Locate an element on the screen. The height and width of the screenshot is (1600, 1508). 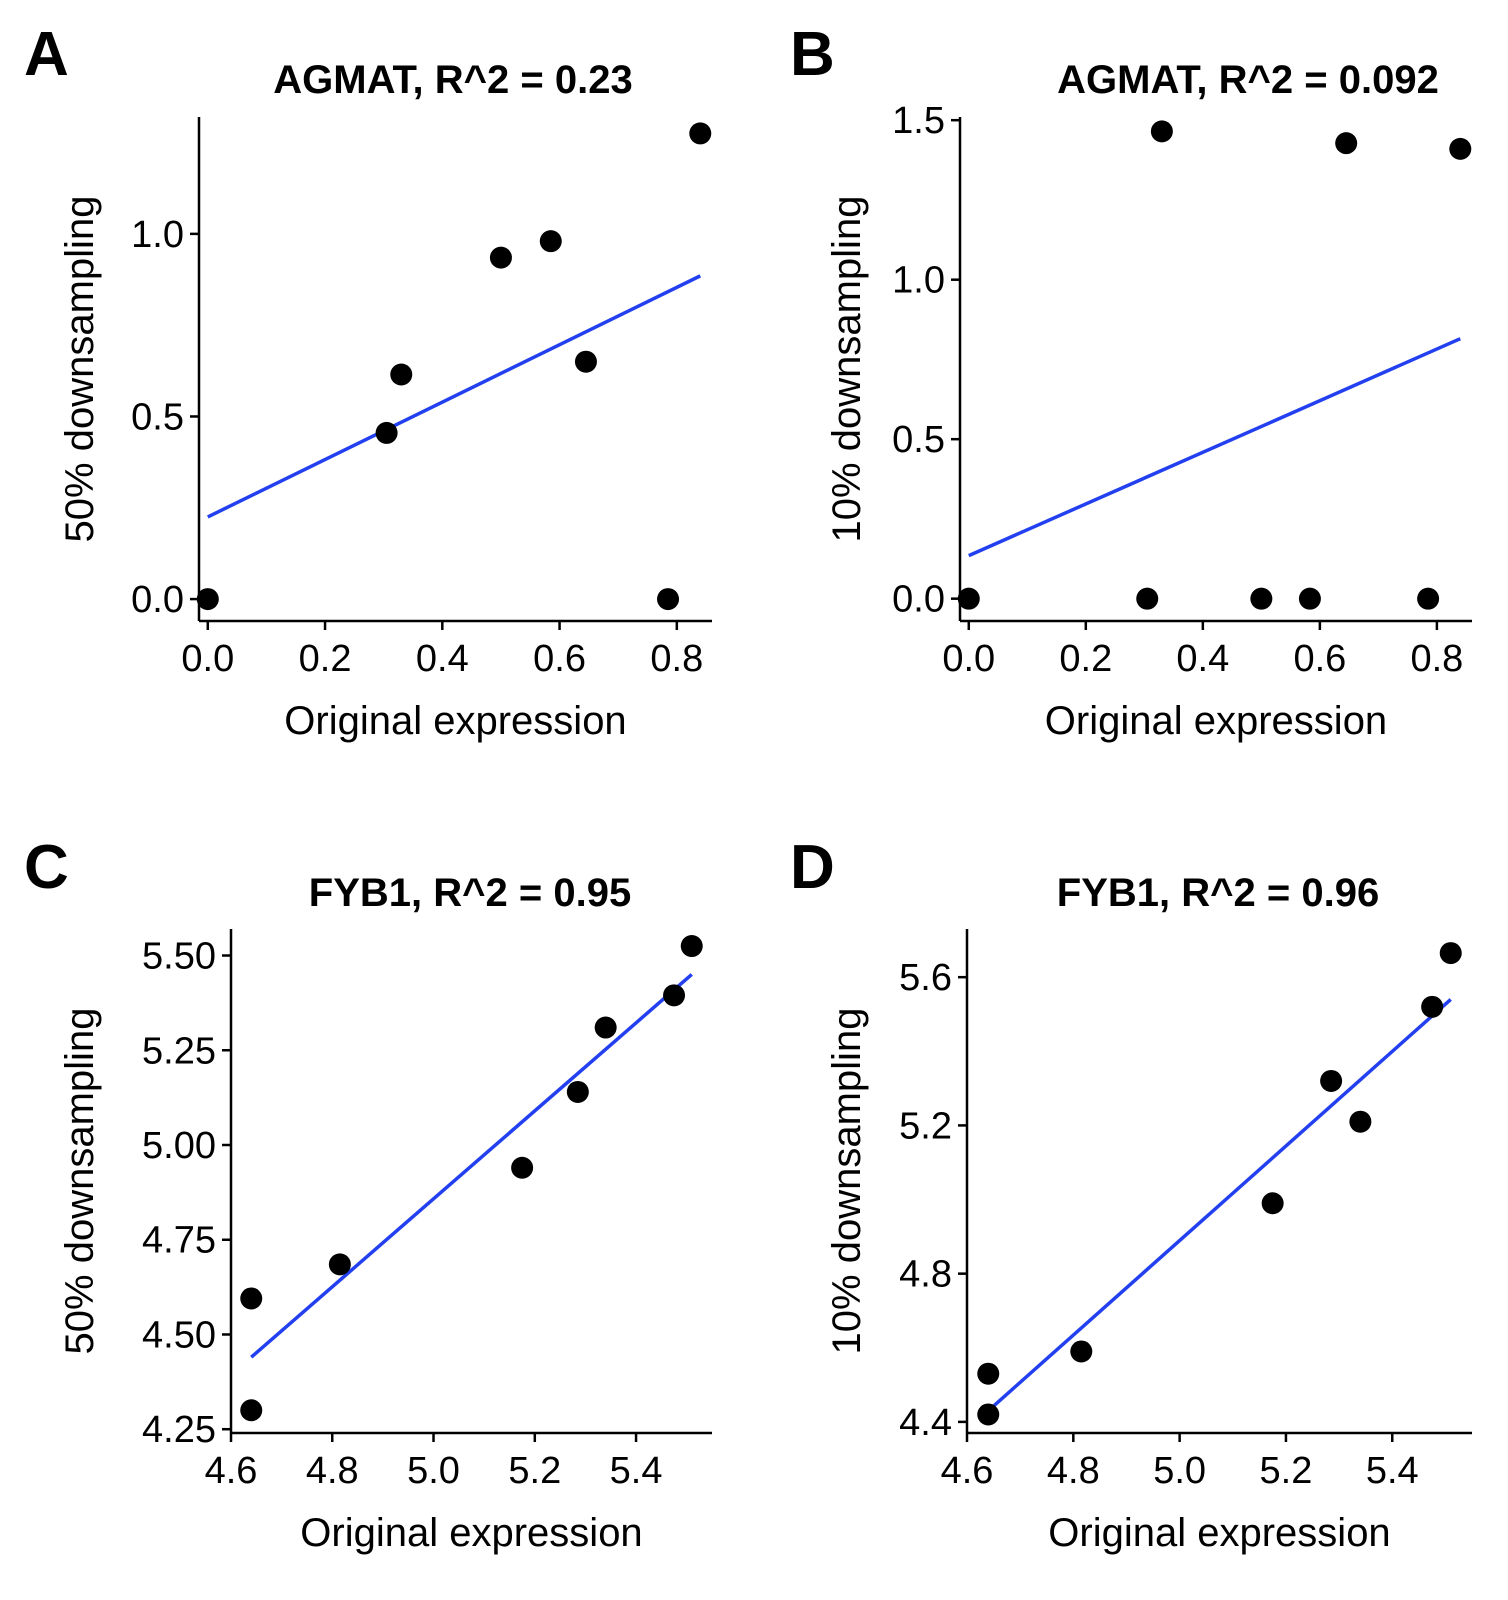
chart-title: FYB1, R^2 = 0.96 is located at coordinates (1218, 893).